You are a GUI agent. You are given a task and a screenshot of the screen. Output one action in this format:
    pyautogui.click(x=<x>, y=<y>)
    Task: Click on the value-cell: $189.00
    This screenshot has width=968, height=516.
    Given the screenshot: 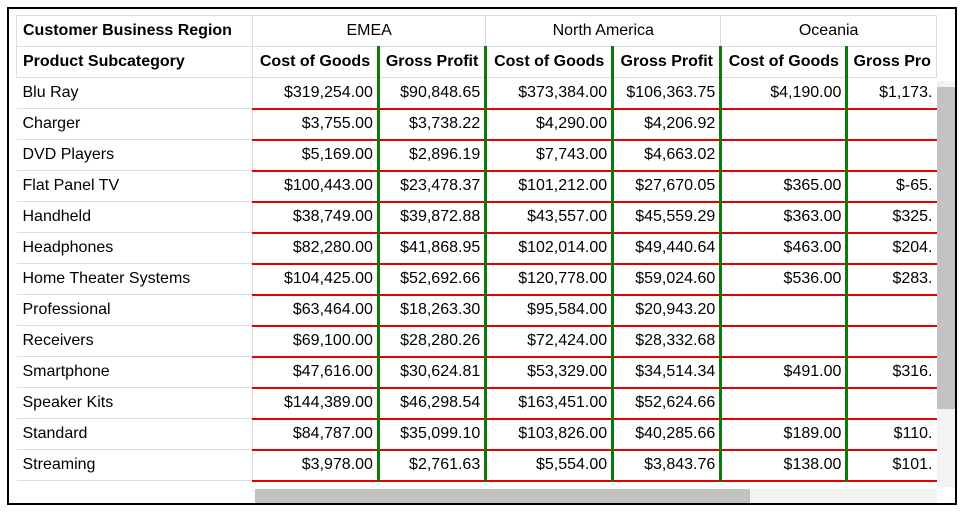 What is the action you would take?
    pyautogui.click(x=783, y=434)
    